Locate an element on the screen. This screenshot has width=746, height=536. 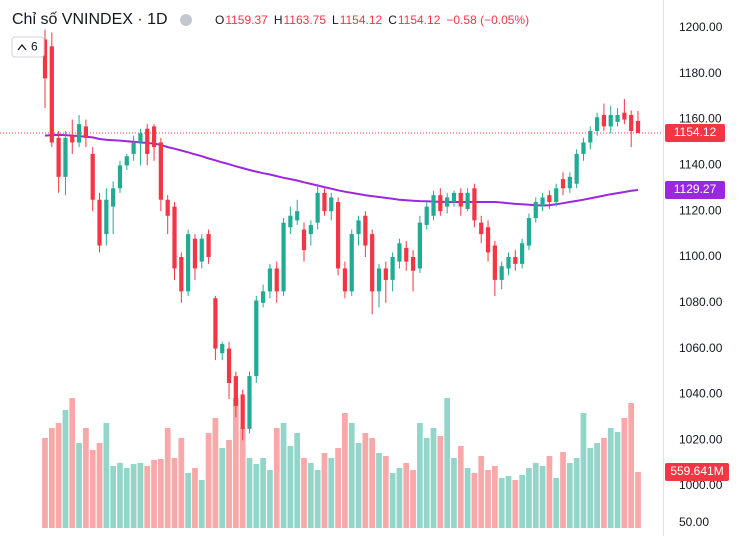
ohlc-value: 1159.37 is located at coordinates (246, 20).